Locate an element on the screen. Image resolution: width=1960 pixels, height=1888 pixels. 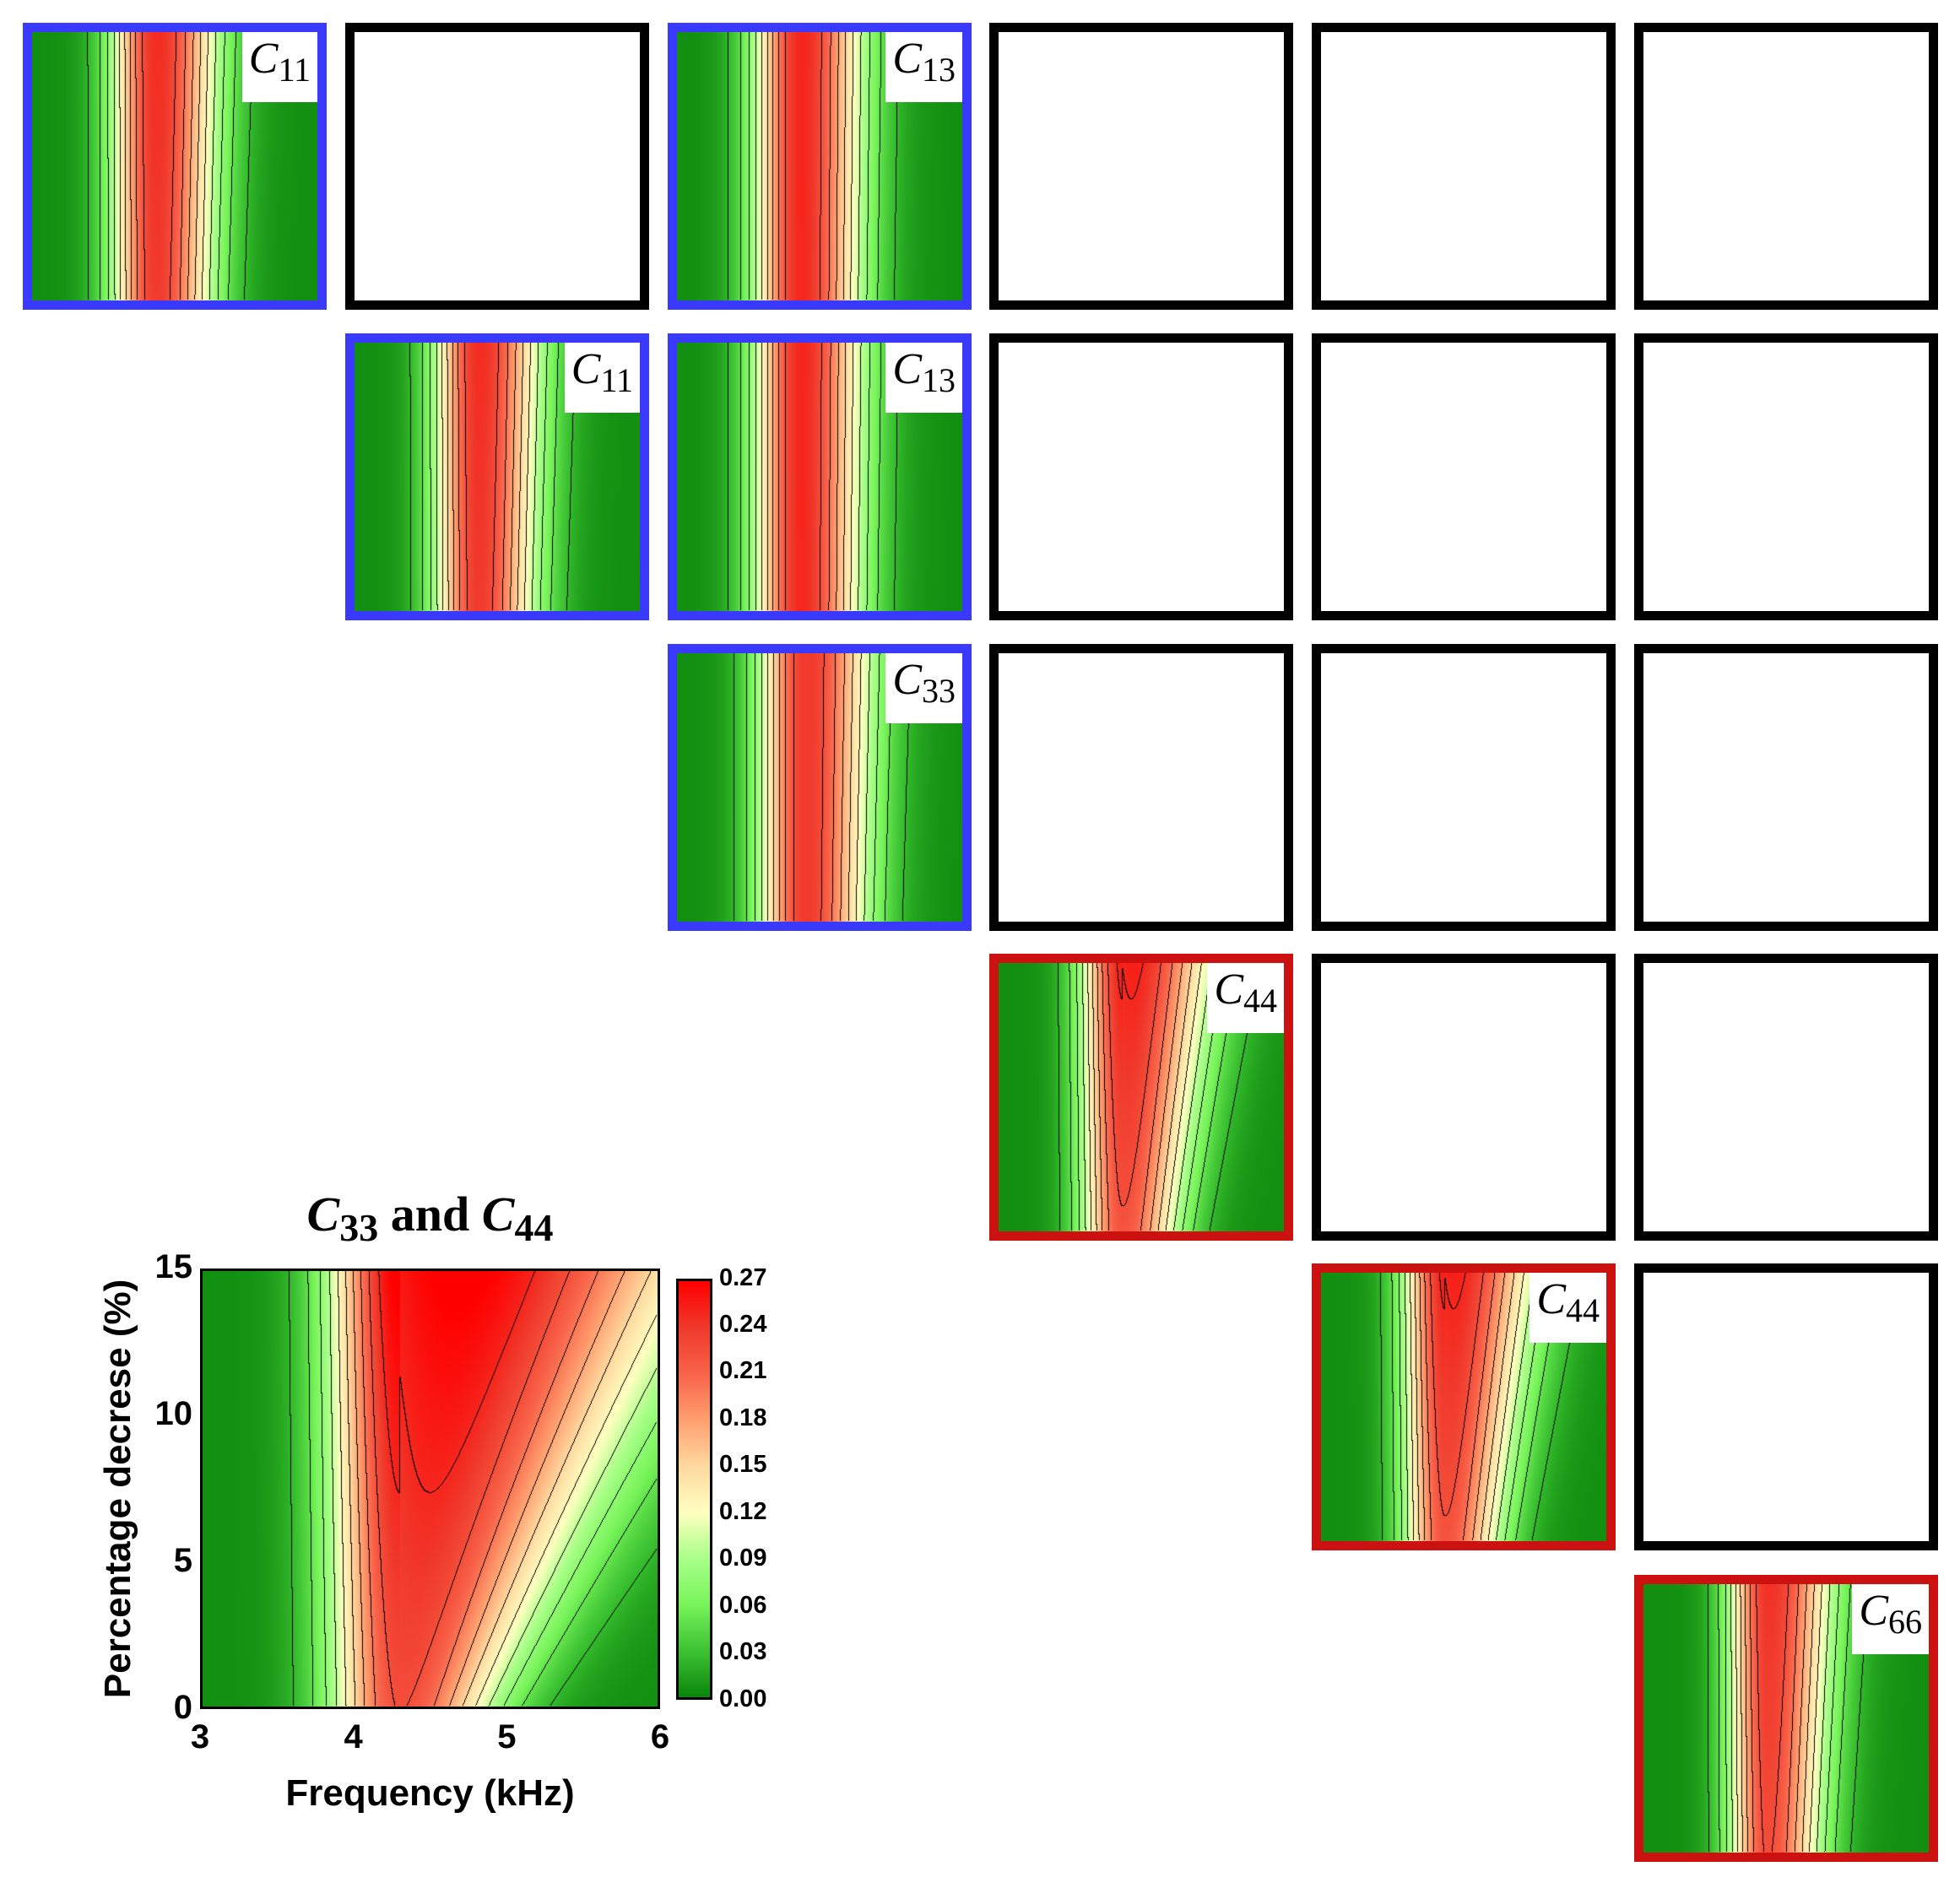
contour-plot is located at coordinates (430, 1489).